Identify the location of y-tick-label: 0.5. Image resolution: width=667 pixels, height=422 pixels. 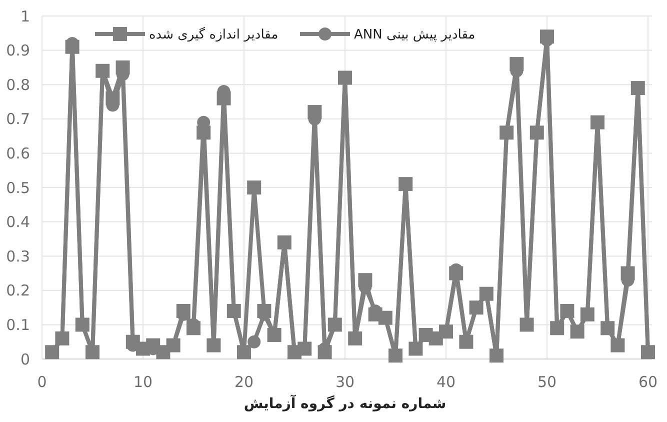
(18, 187).